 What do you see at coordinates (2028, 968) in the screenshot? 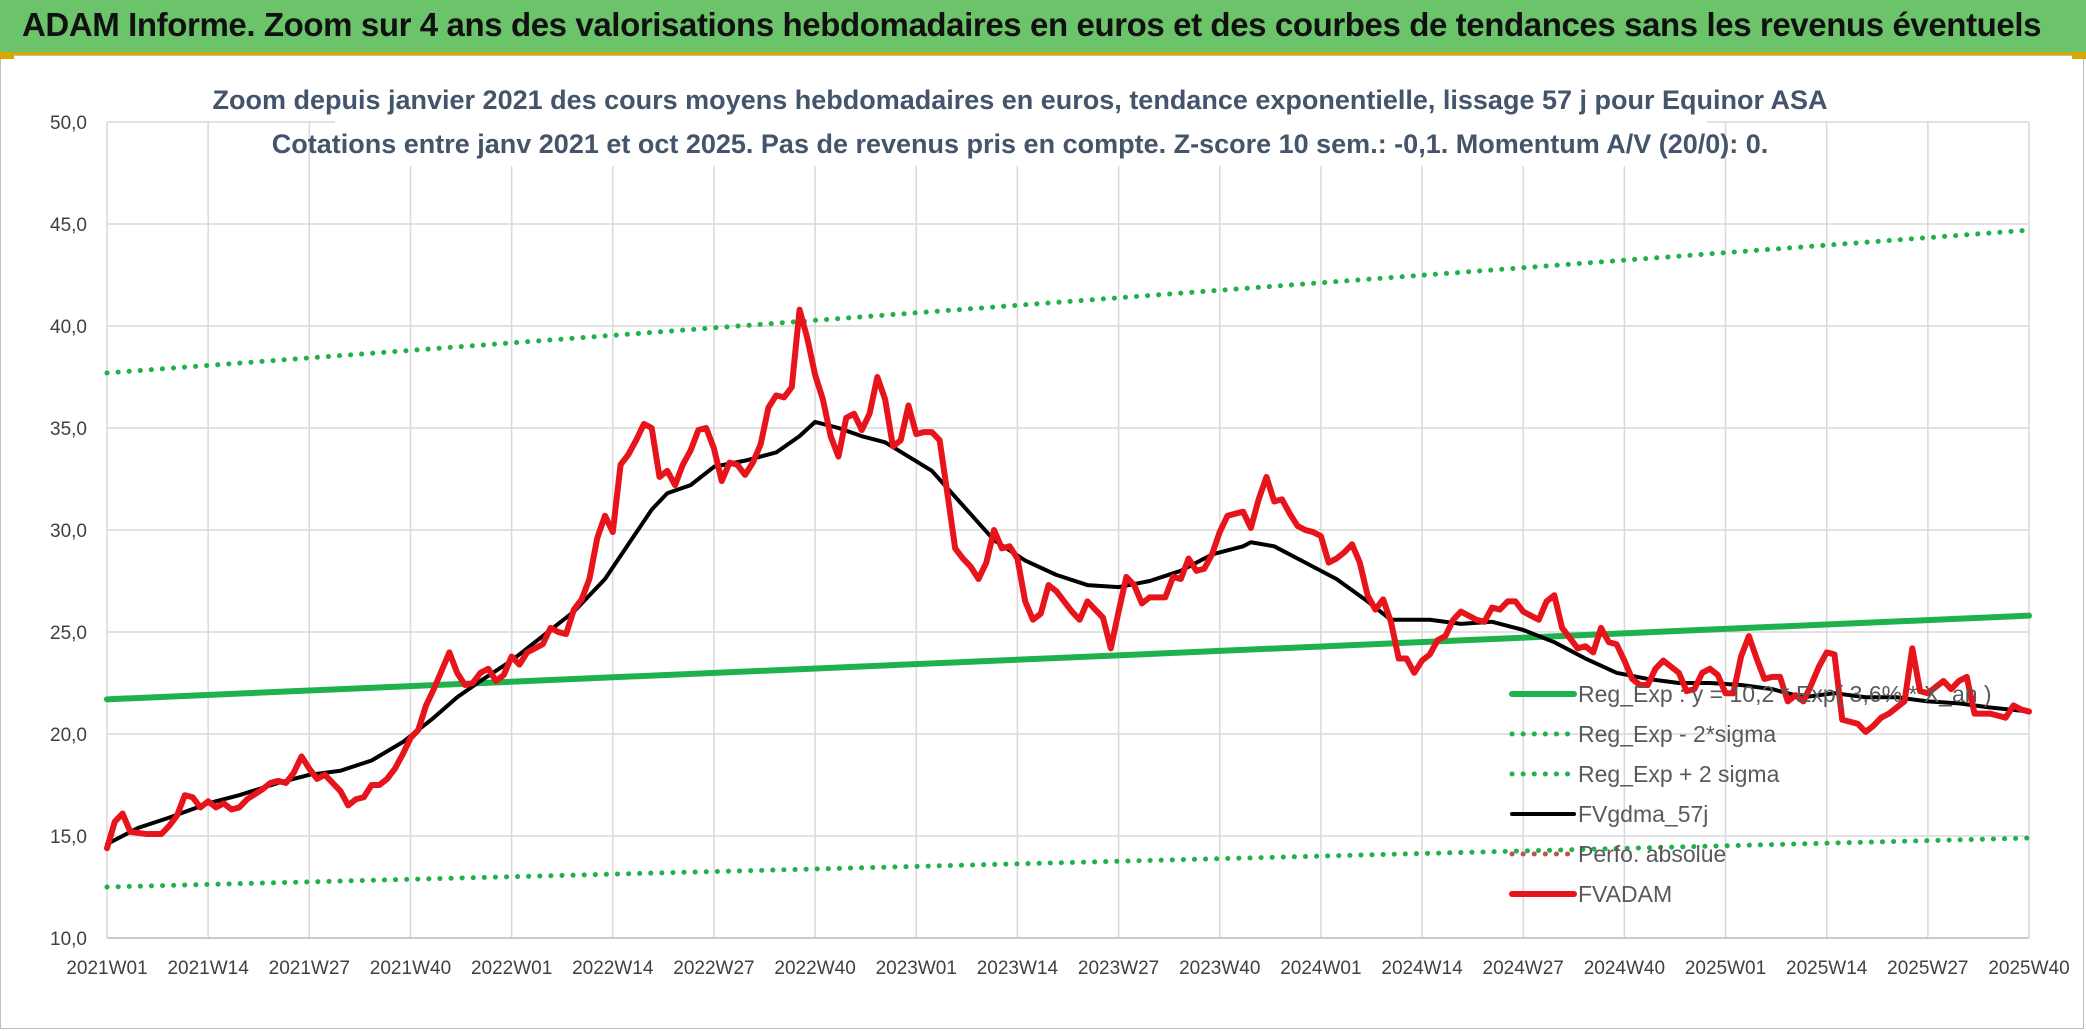
I see `x-tick-label: 2025W40` at bounding box center [2028, 968].